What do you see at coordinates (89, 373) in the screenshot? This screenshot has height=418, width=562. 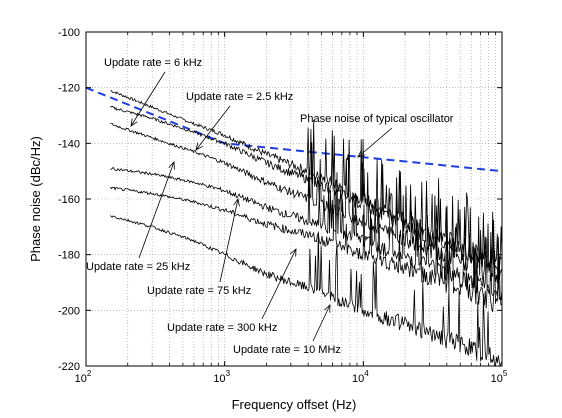 I see `x-tick-exponent: 2` at bounding box center [89, 373].